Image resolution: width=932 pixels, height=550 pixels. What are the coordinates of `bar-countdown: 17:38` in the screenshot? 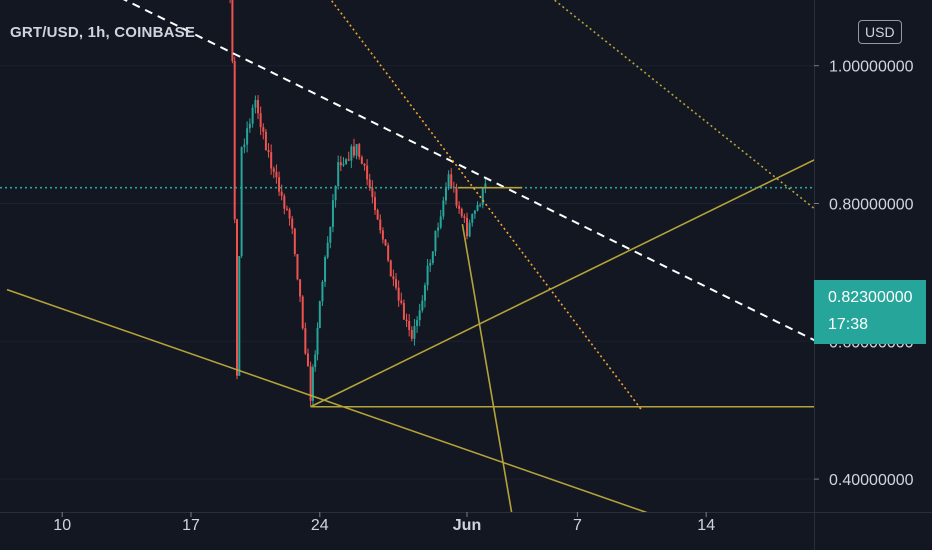 It's located at (848, 324).